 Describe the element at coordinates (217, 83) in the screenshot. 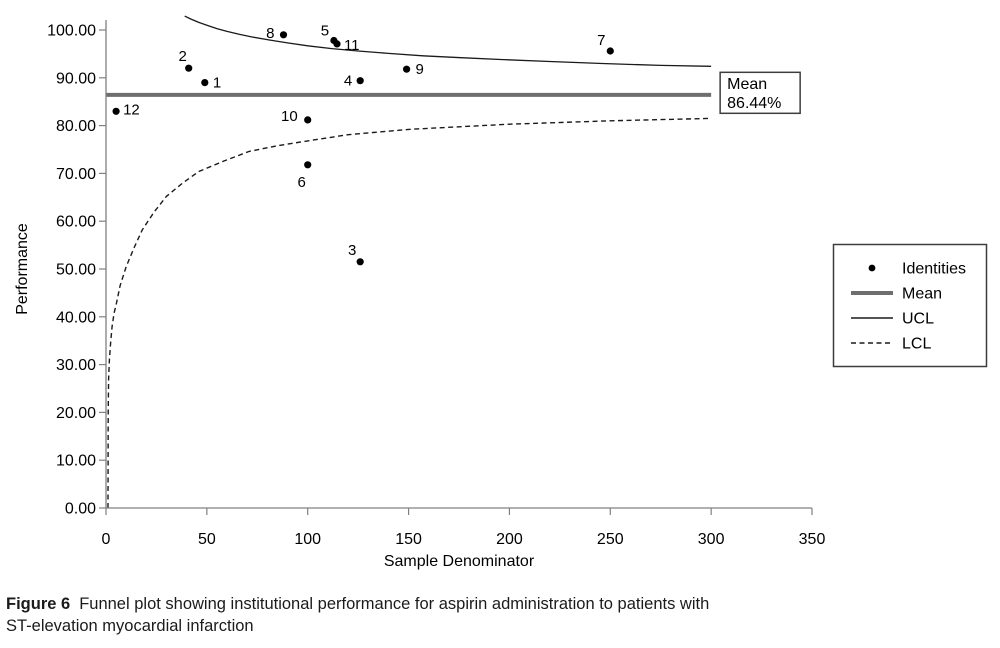

I see `data-point-label-1: 1` at that location.